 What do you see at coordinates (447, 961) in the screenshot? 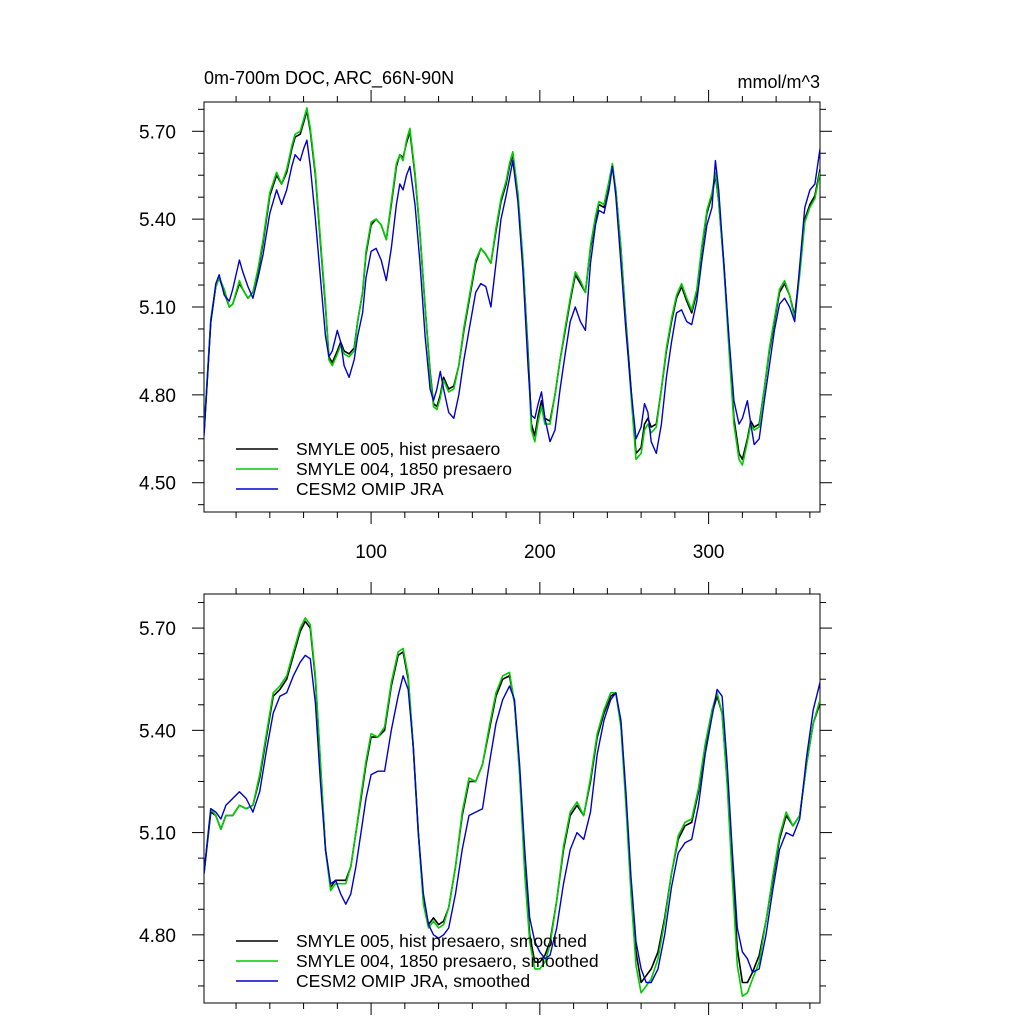
I see `legend-label: SMYLE 004, 1850 presaero, smoothed` at bounding box center [447, 961].